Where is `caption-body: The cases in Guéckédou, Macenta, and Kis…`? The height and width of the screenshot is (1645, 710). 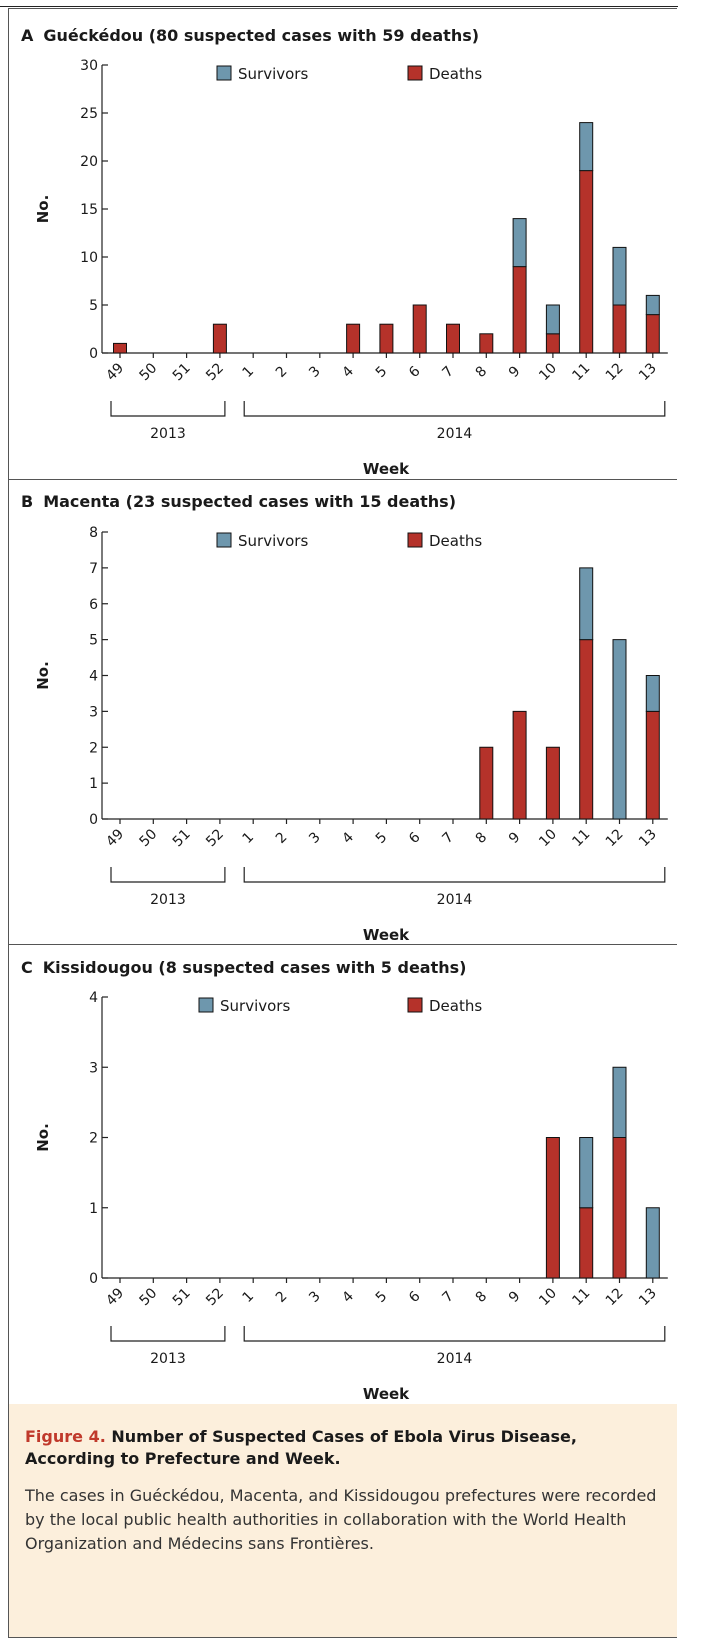
caption-body: The cases in Guéckédou, Macenta, and Kis… is located at coordinates (341, 1519).